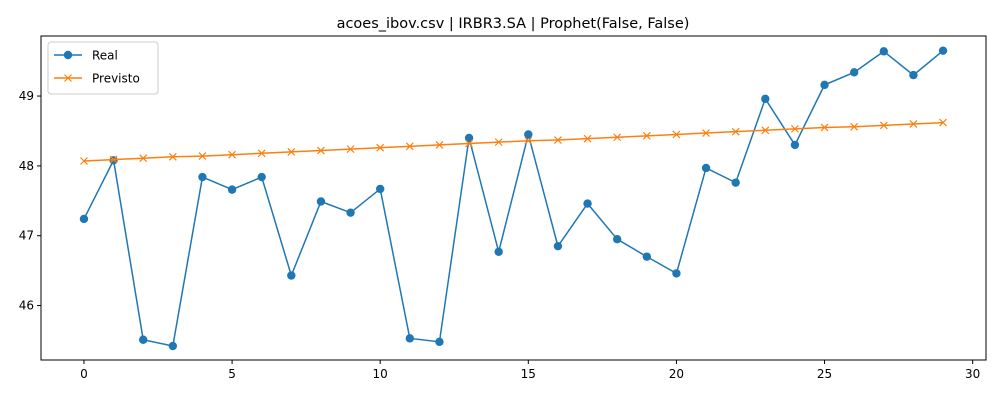 The width and height of the screenshot is (1000, 400). What do you see at coordinates (68, 78) in the screenshot?
I see `legend-marker-previsto` at bounding box center [68, 78].